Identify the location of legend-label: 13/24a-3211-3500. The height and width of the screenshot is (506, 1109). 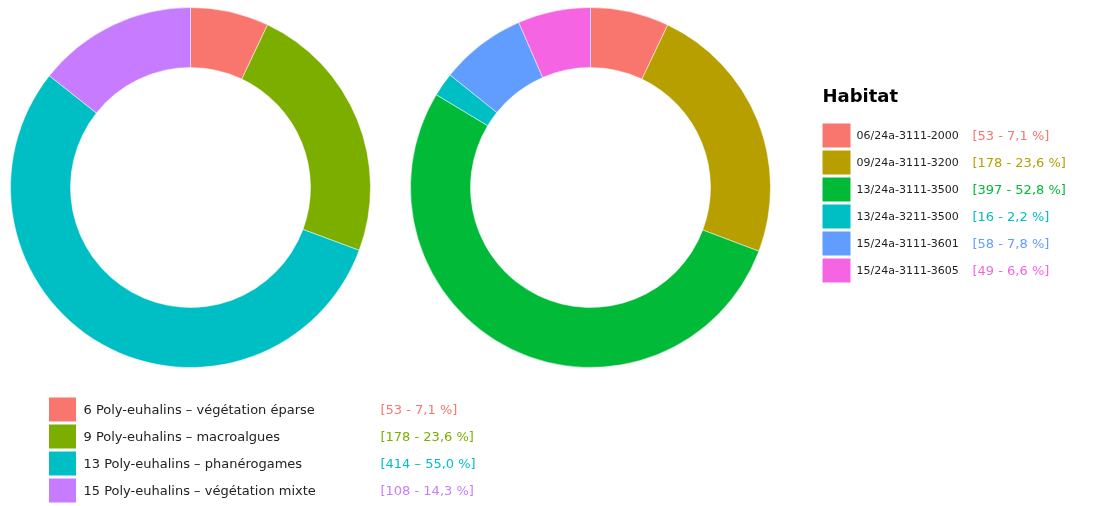
(907, 216).